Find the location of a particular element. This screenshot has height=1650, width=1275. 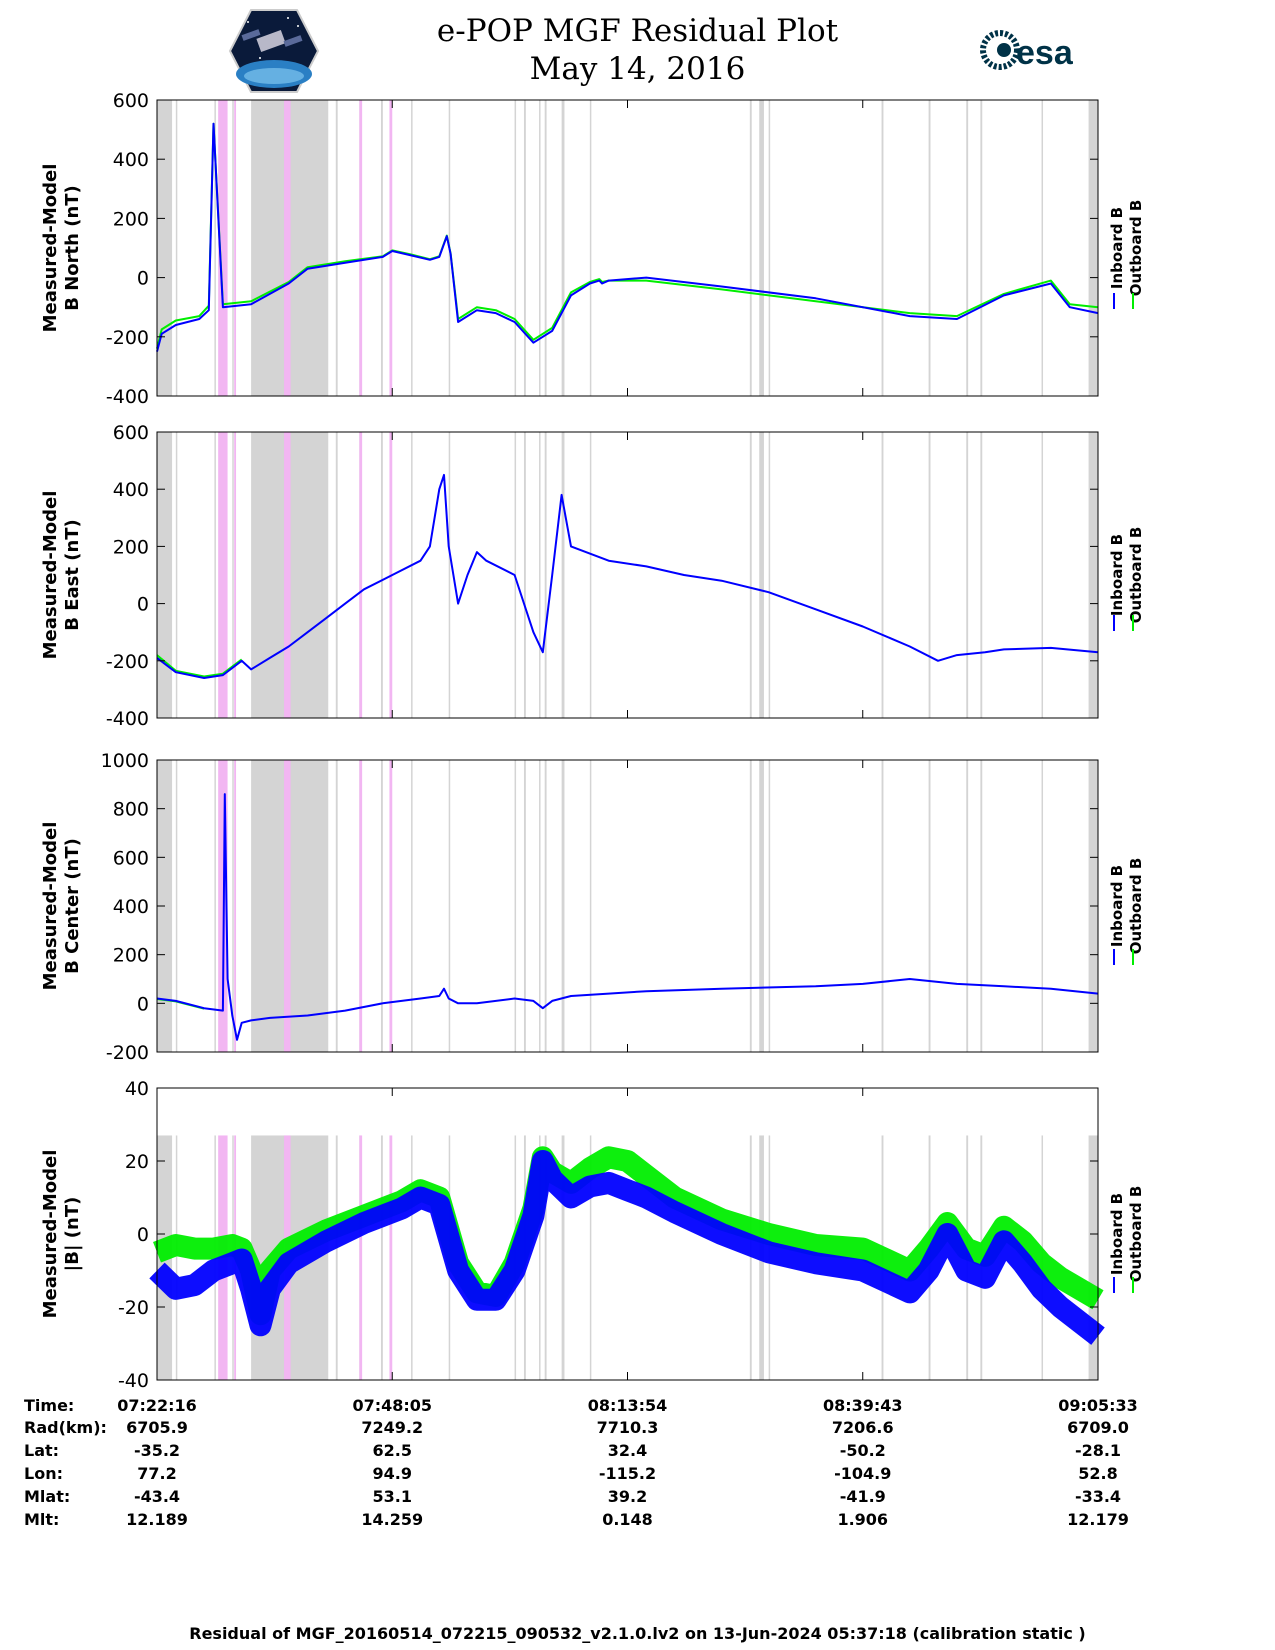

y-axis-label: Measured-Model|B| (nT) is located at coordinates (61, 1234).